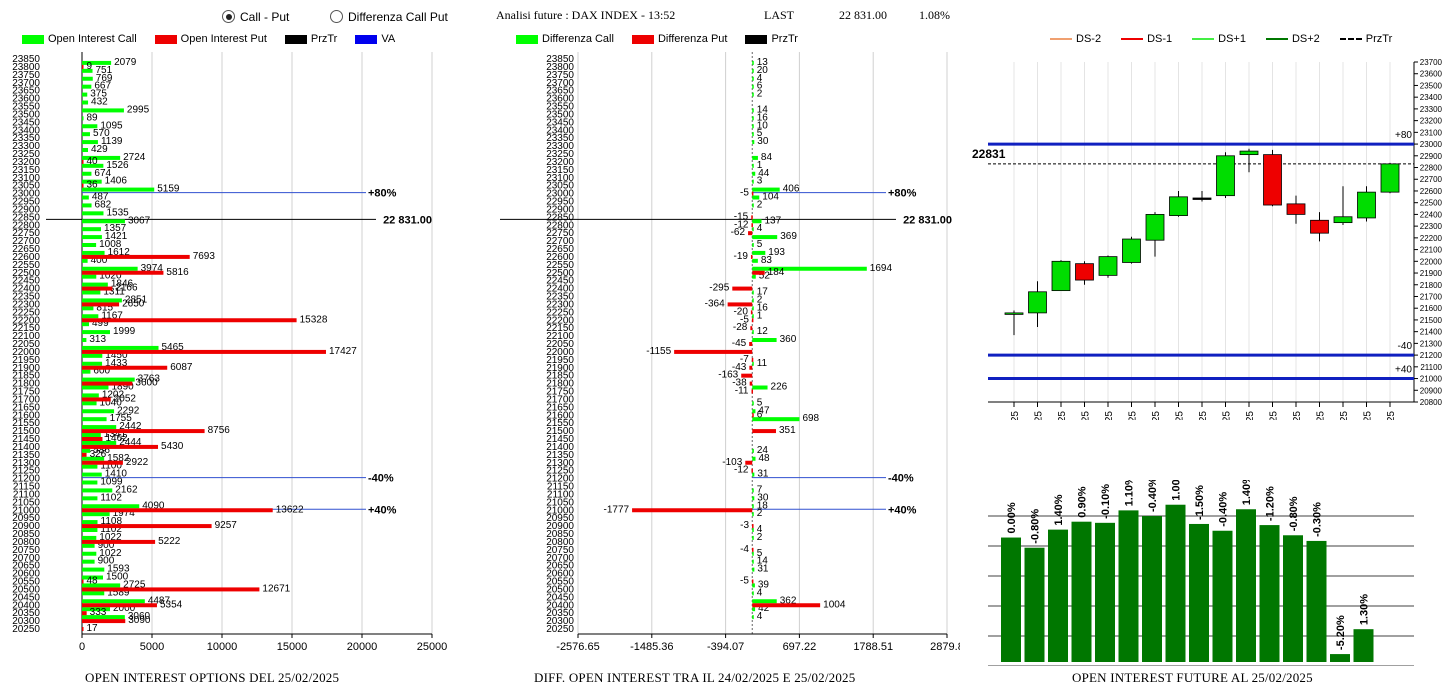  Describe the element at coordinates (560, 352) in the screenshot. I see `strike-label: 22000` at that location.